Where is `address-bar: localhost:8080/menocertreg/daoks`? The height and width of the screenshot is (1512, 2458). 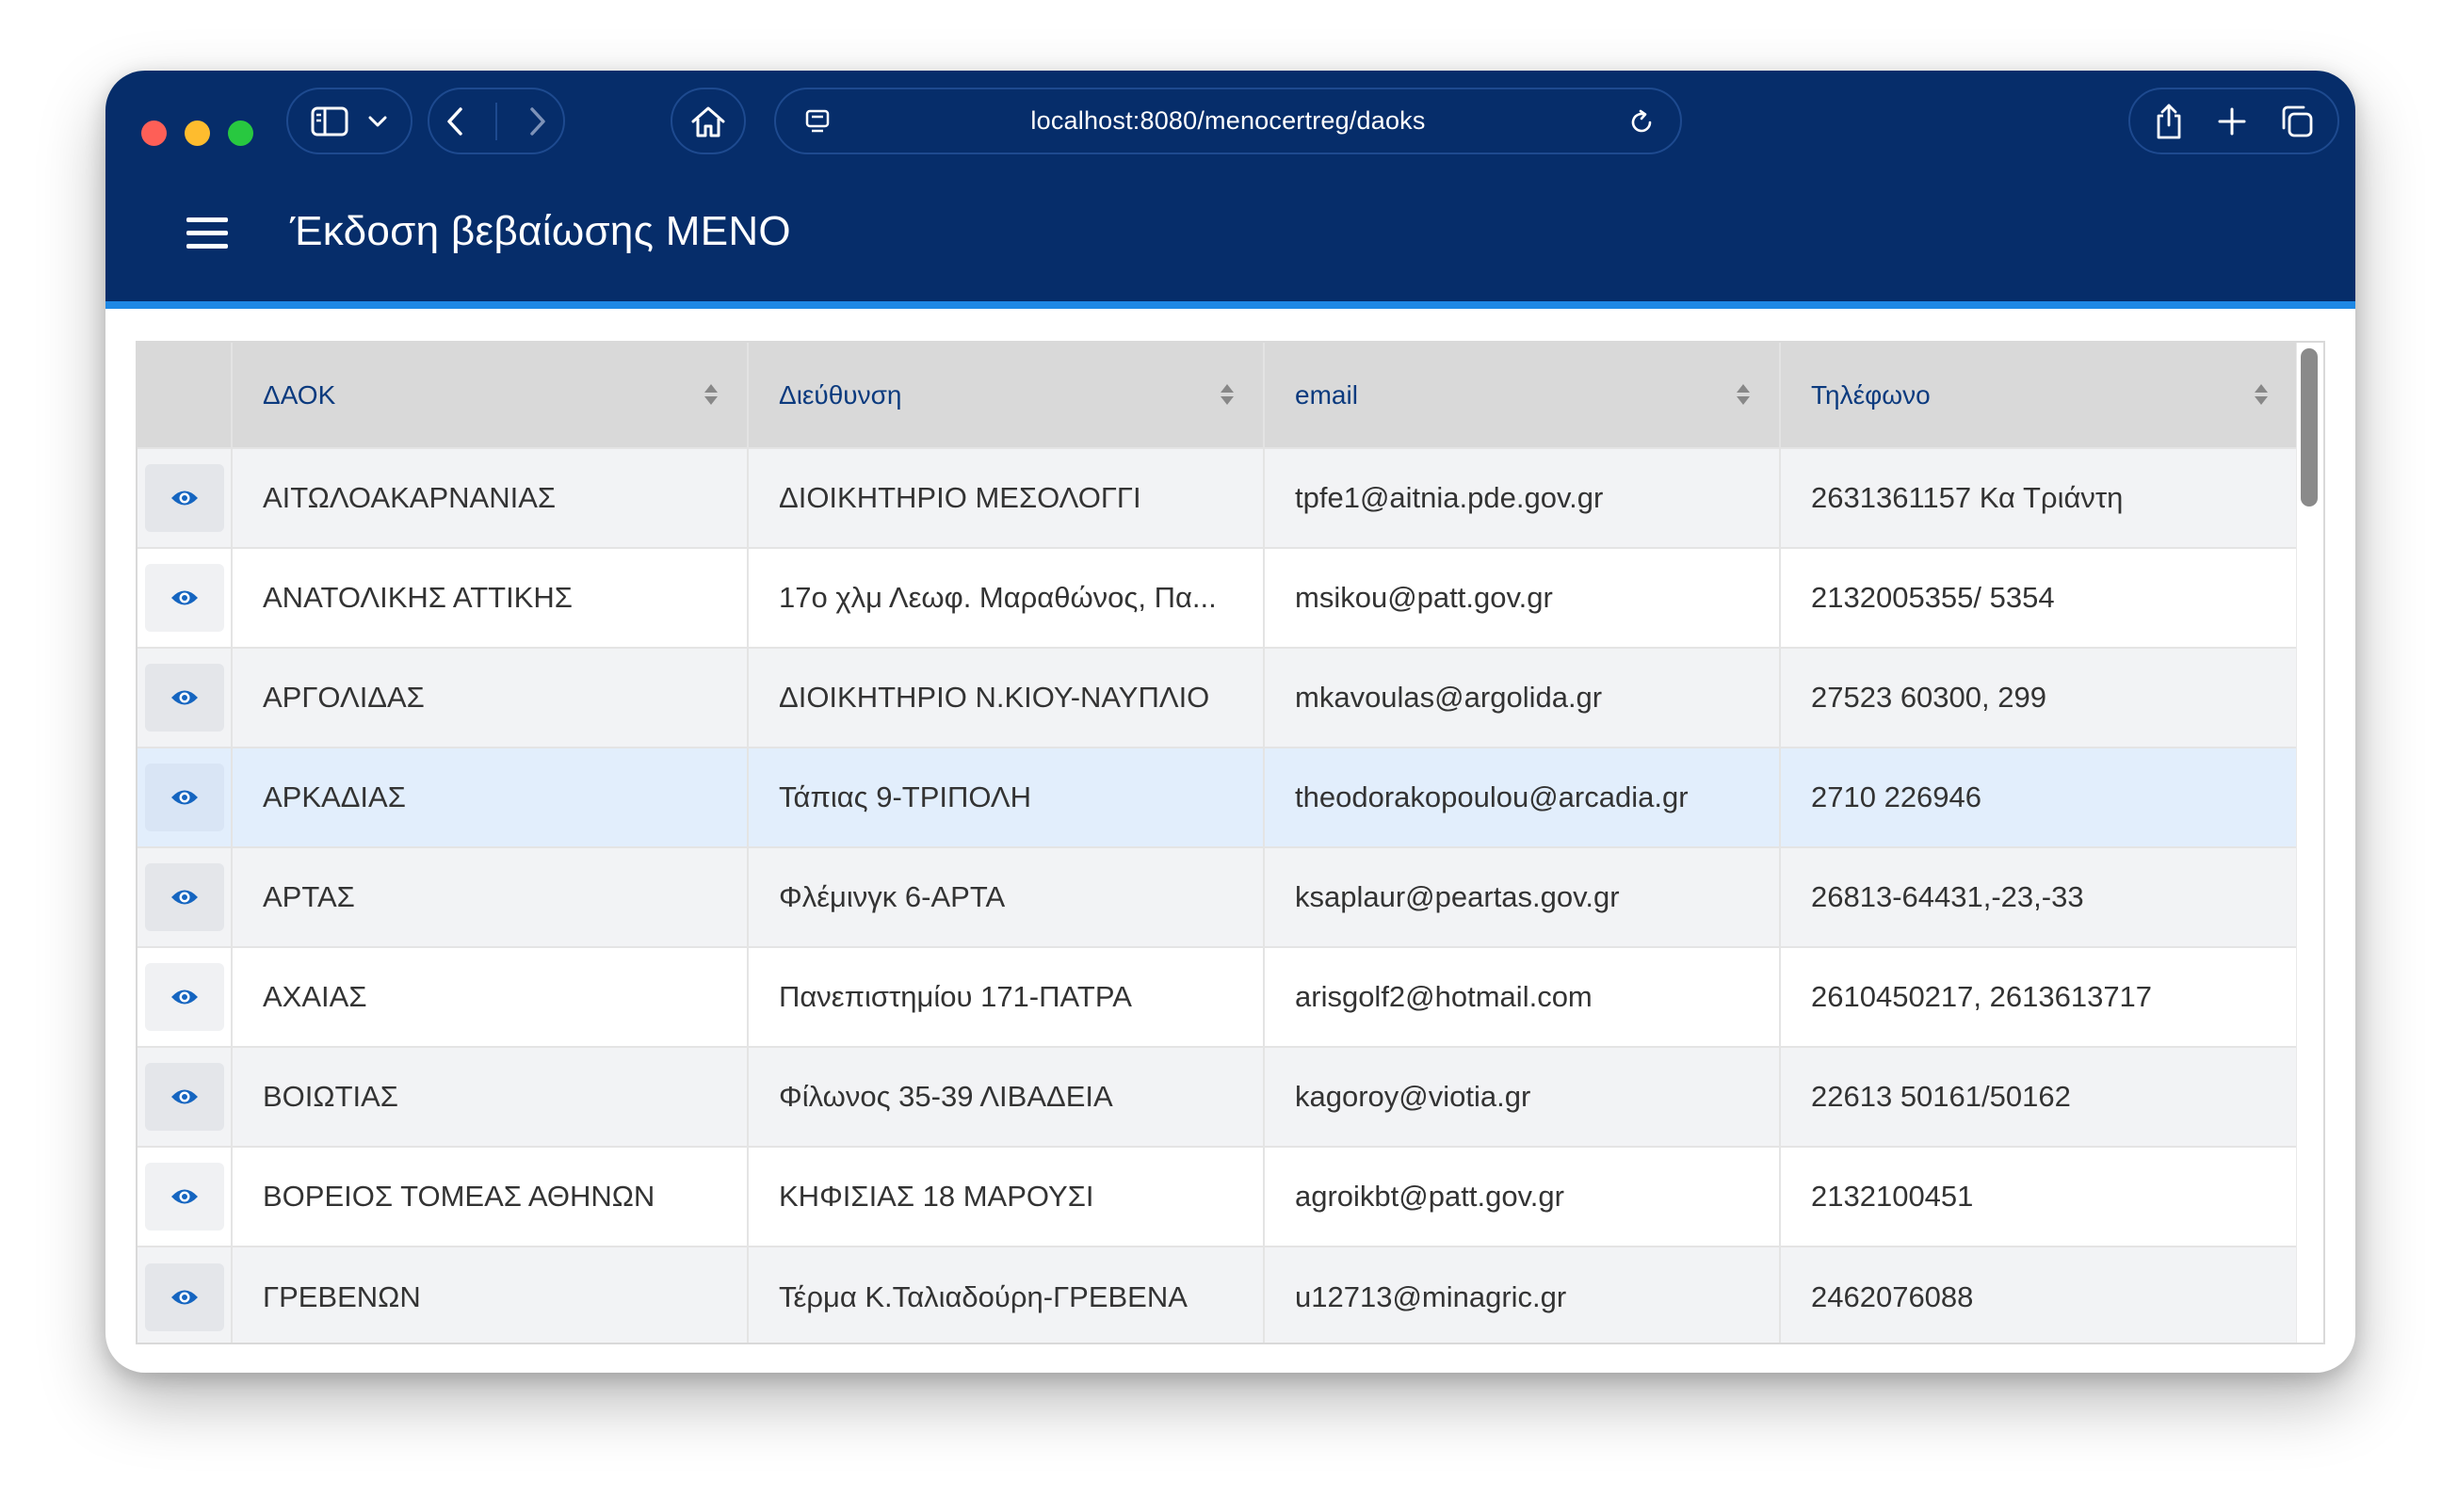
address-bar: localhost:8080/menocertreg/daoks is located at coordinates (1228, 121).